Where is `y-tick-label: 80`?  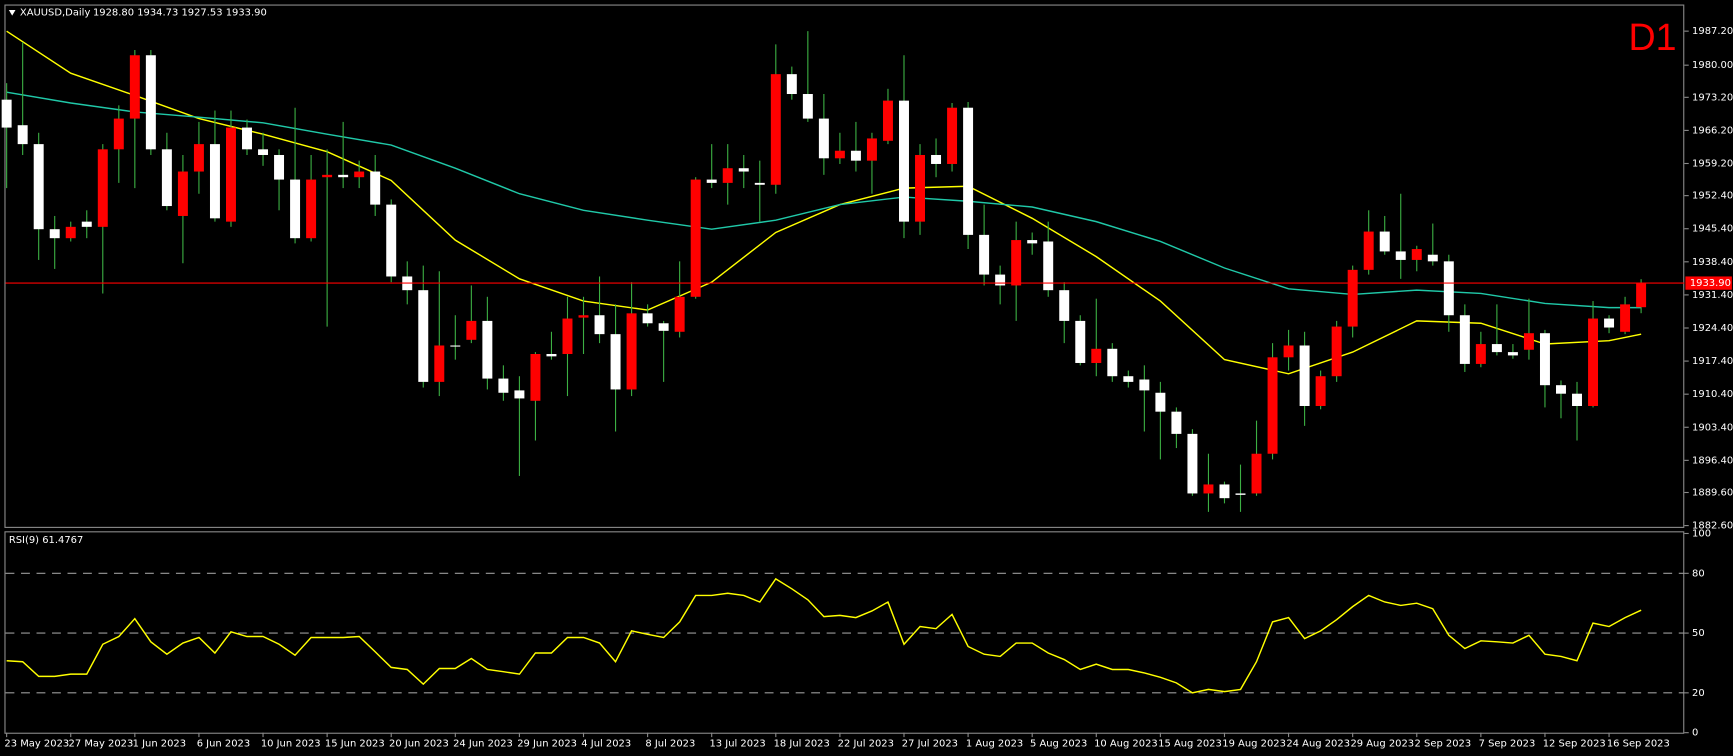 y-tick-label: 80 is located at coordinates (1698, 573).